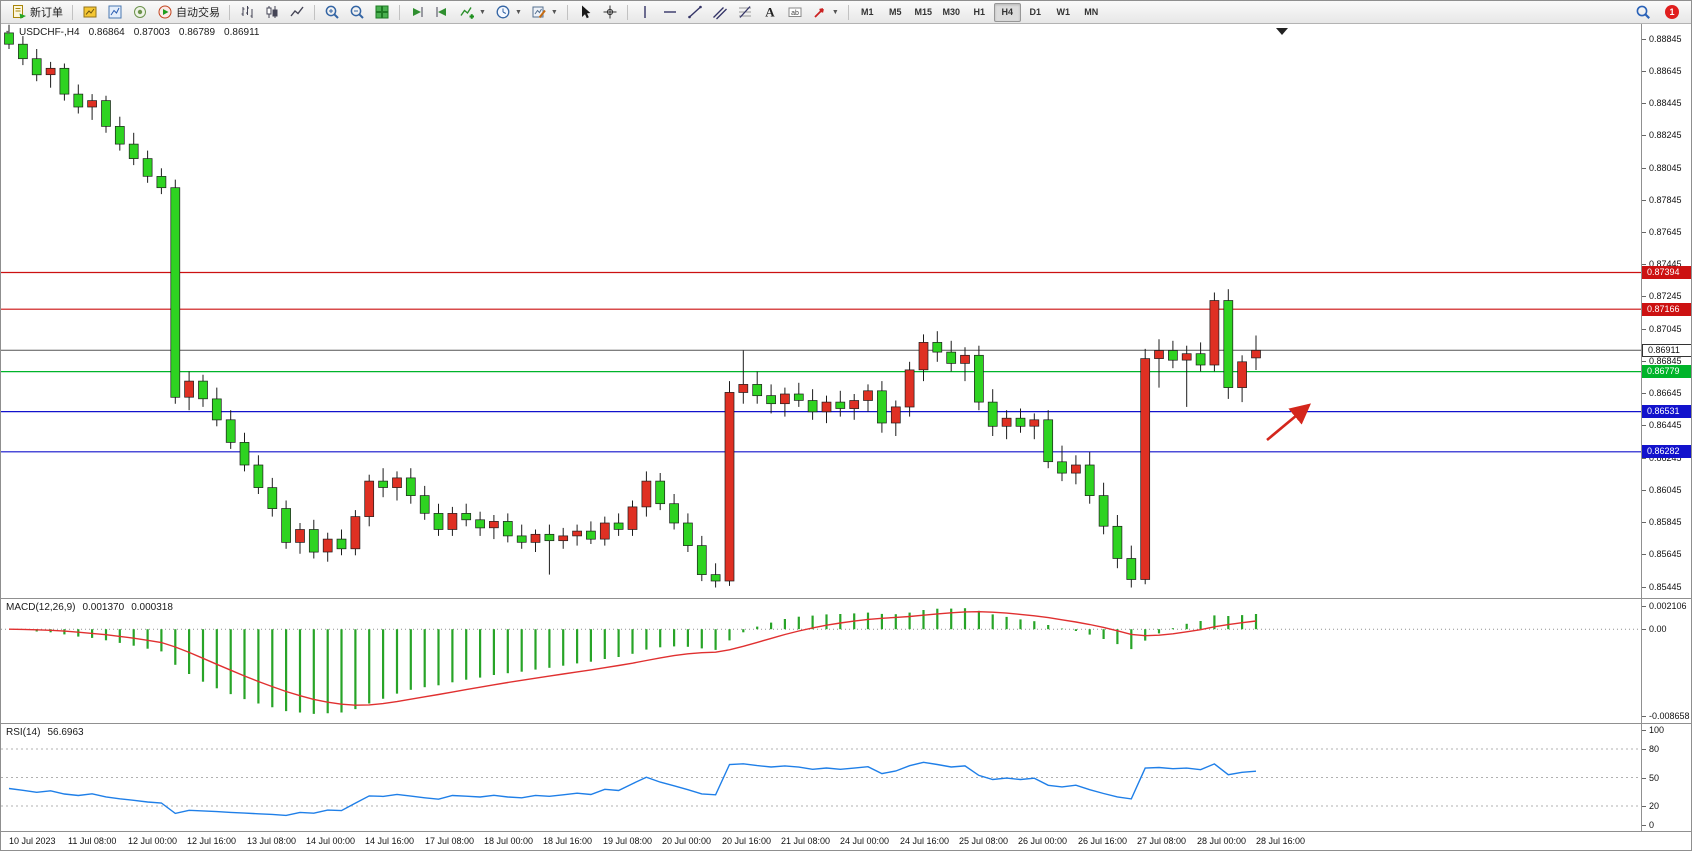 This screenshot has width=1692, height=851. I want to click on timeframe-m30-button: M30, so click(951, 12).